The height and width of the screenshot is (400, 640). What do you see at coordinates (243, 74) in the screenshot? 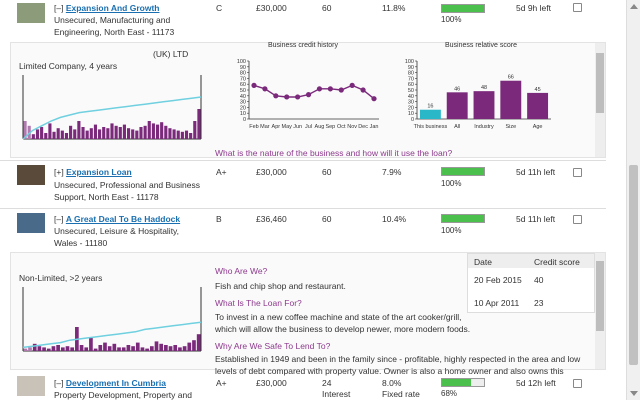
I see `y-tick-label: 80` at bounding box center [243, 74].